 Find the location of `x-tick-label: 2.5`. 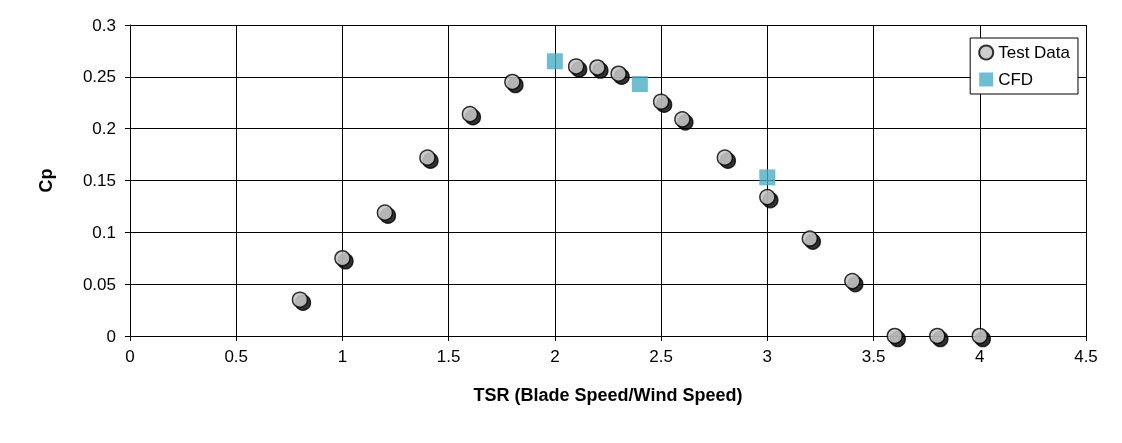

x-tick-label: 2.5 is located at coordinates (661, 356).